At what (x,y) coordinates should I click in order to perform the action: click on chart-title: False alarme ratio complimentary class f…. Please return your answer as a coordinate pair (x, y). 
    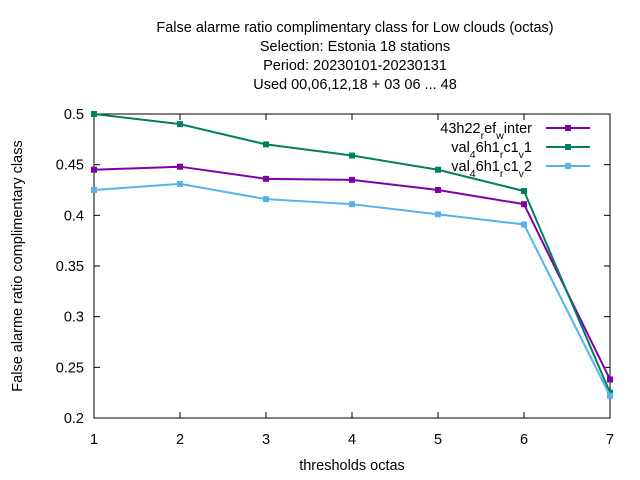
    Looking at the image, I should click on (354, 56).